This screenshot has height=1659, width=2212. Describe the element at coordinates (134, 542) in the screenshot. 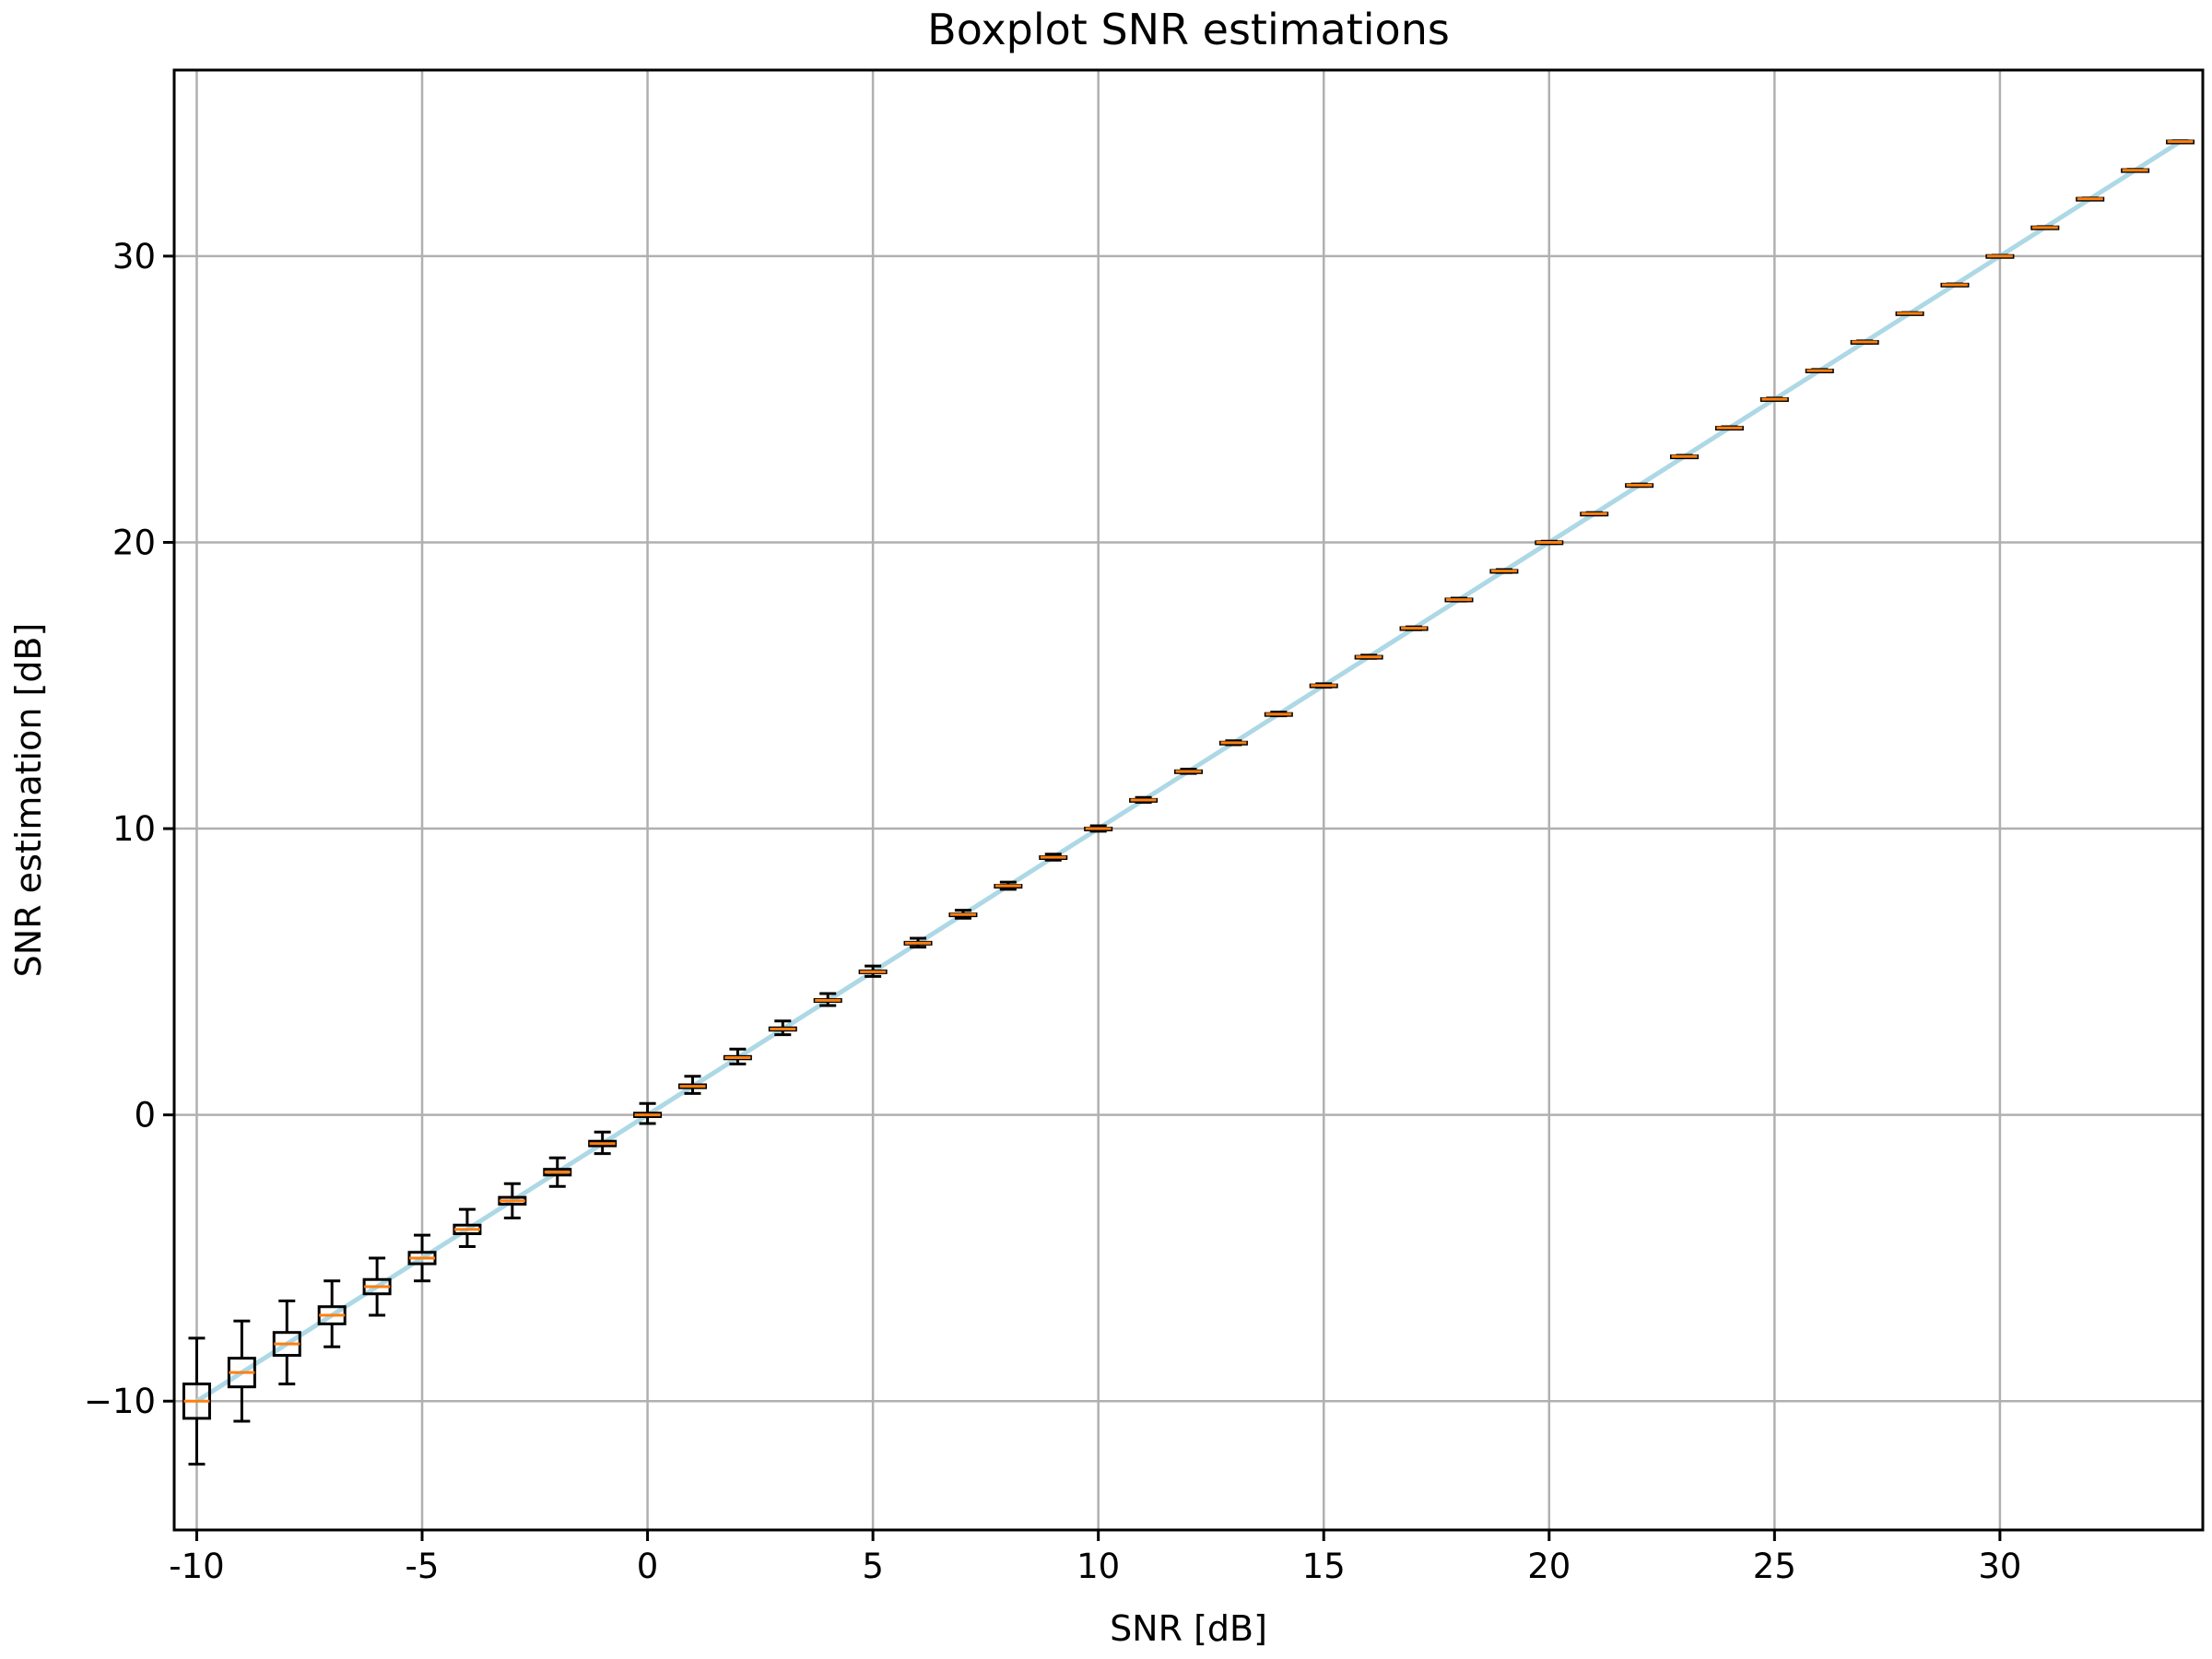

I see `y-tick-label: 20` at that location.